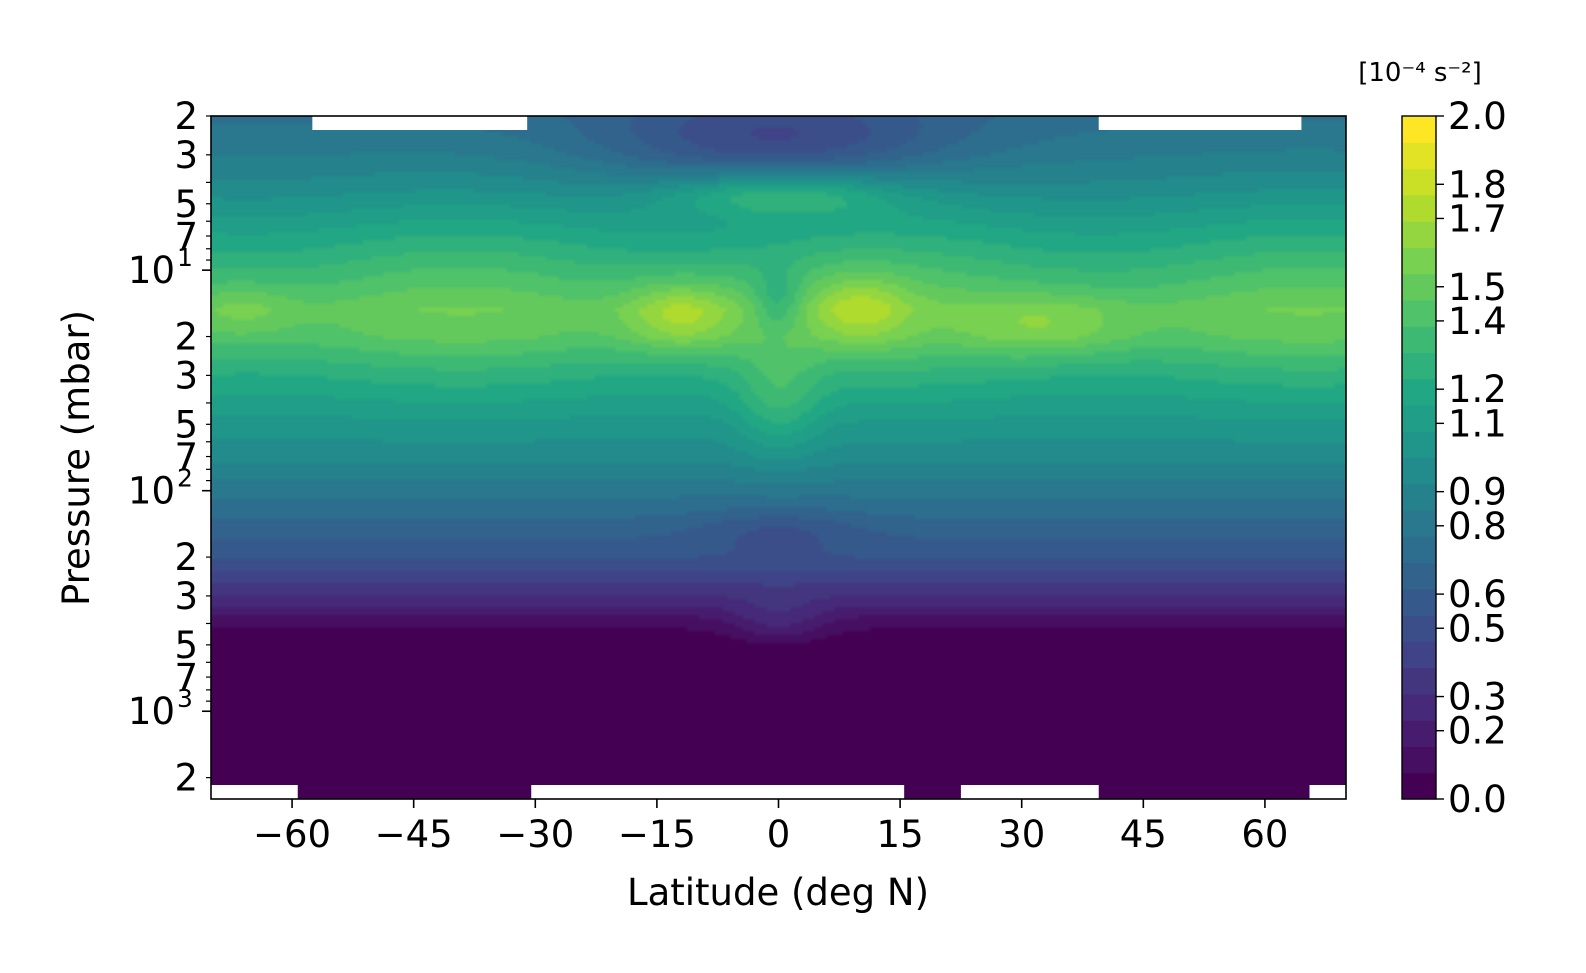 This screenshot has width=1586, height=973. I want to click on colorbar-tick-label: 0.0, so click(1477, 799).